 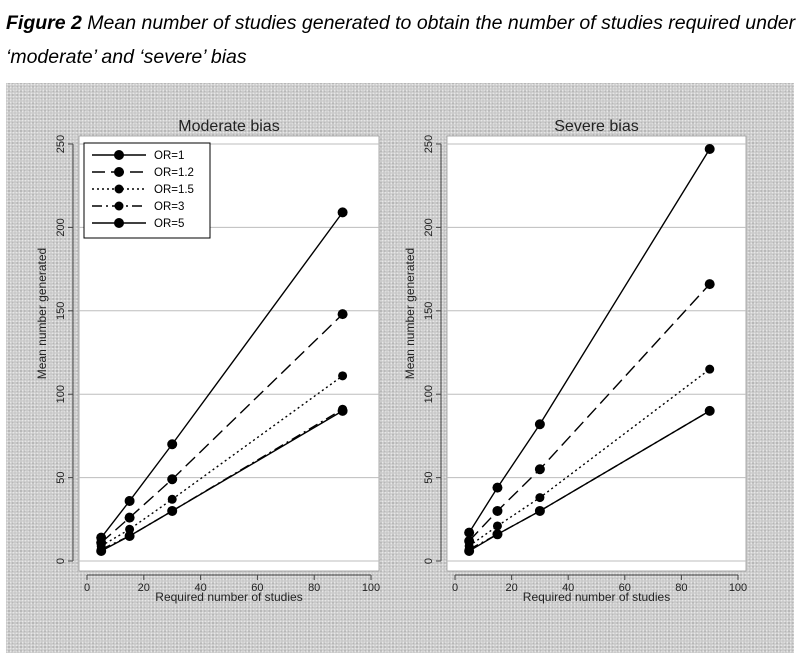 What do you see at coordinates (169, 207) in the screenshot?
I see `legend-label: OR=3` at bounding box center [169, 207].